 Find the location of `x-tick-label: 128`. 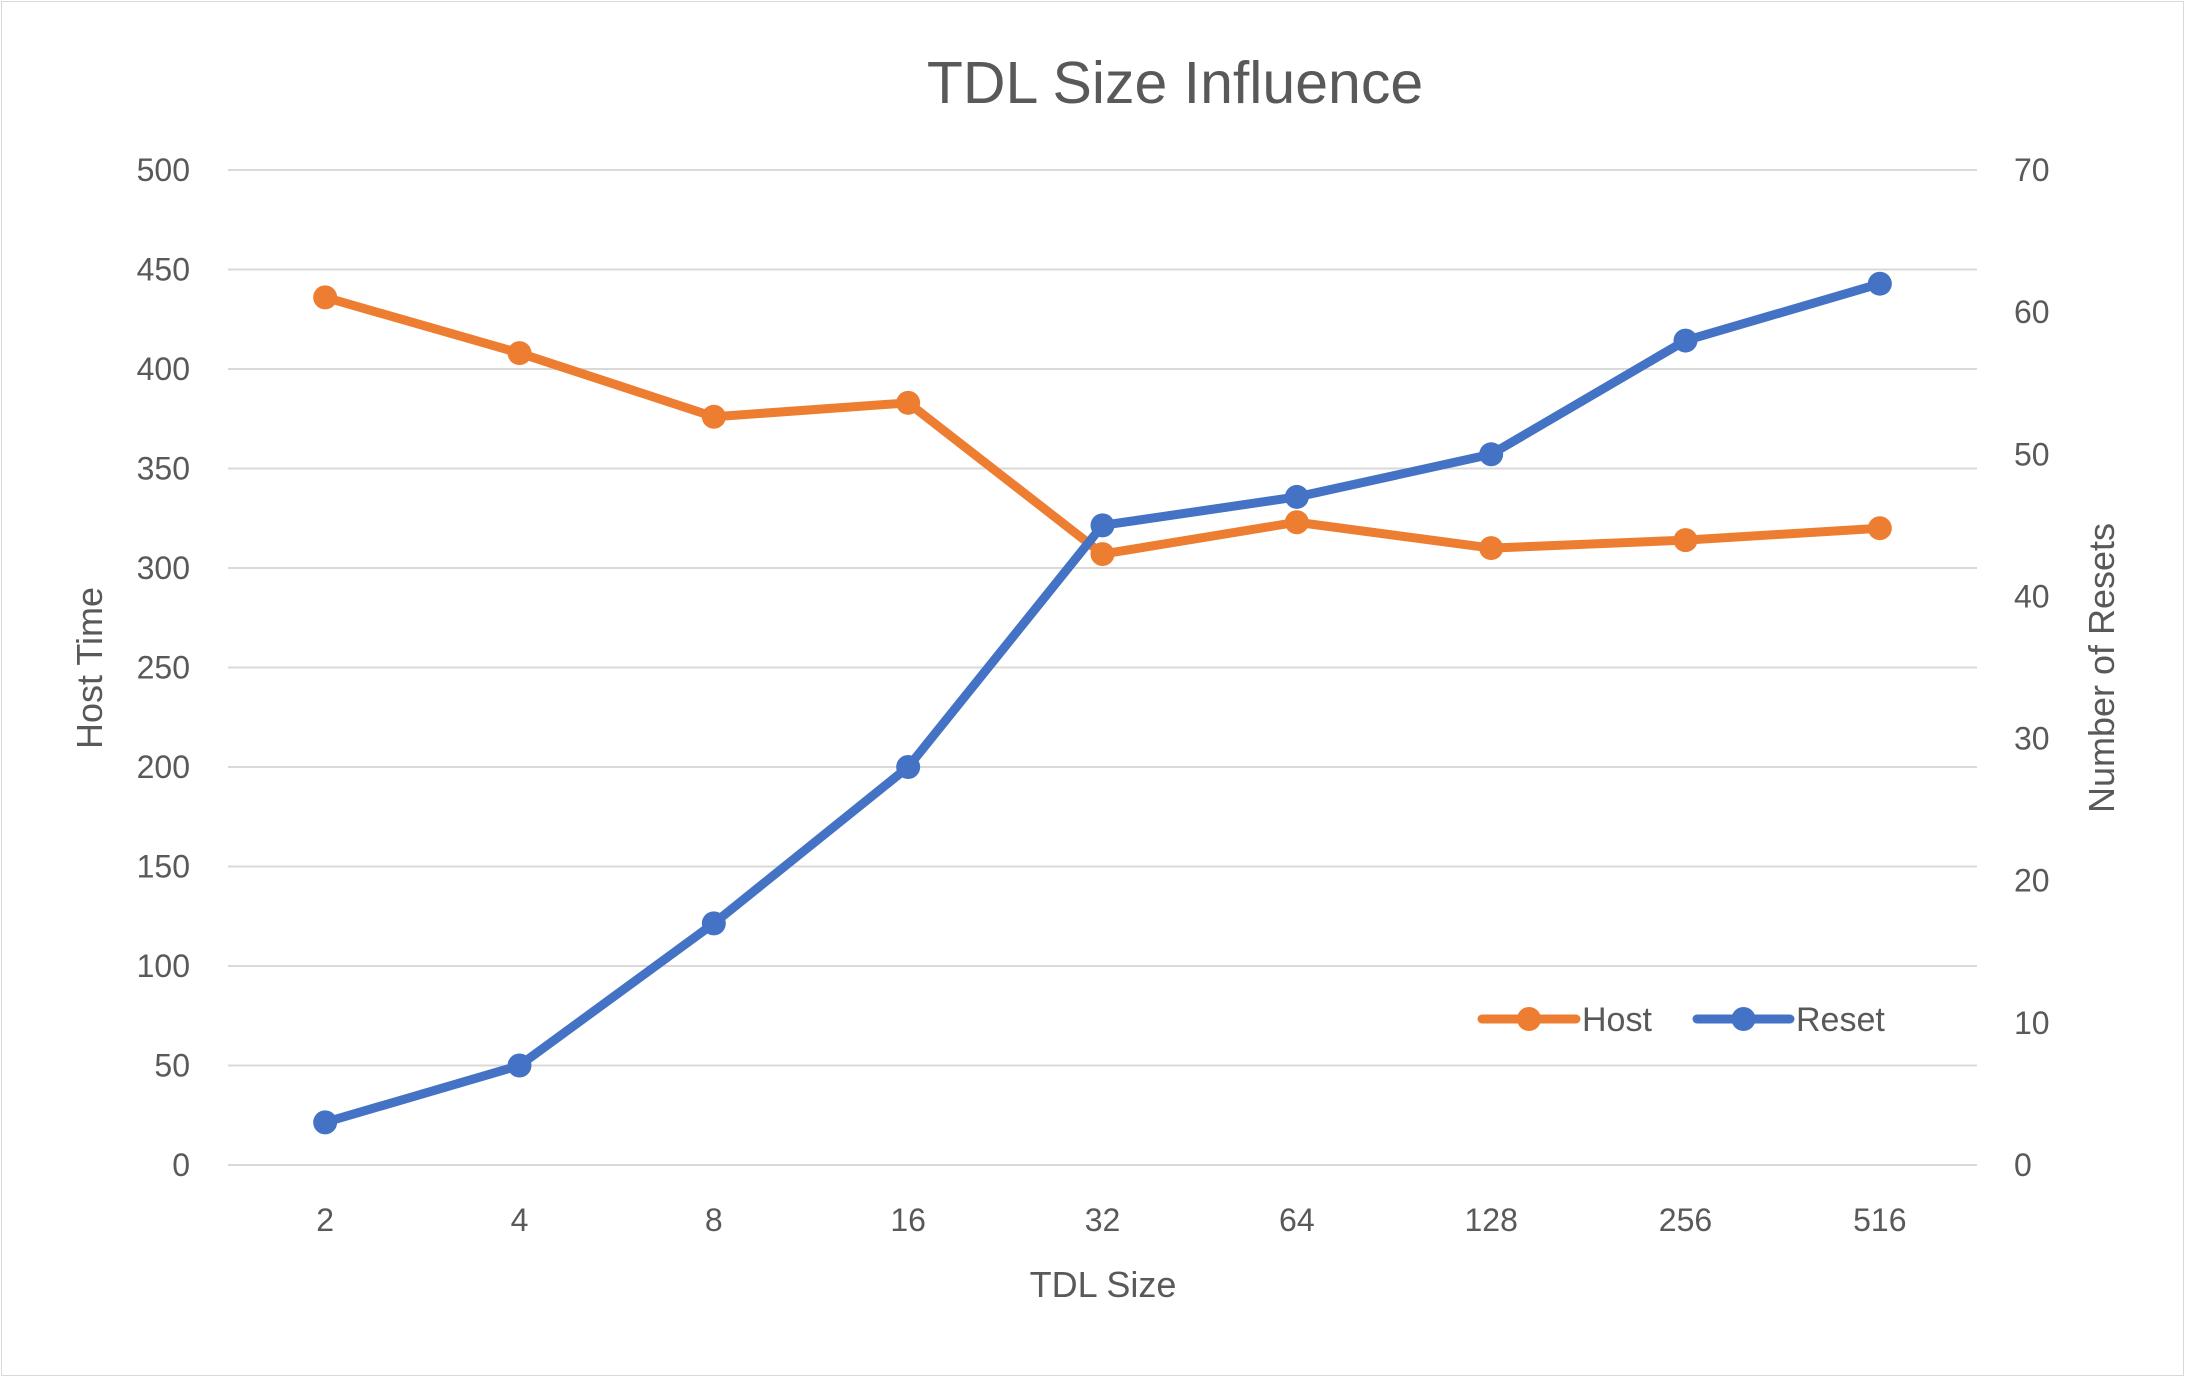

x-tick-label: 128 is located at coordinates (1490, 1220).